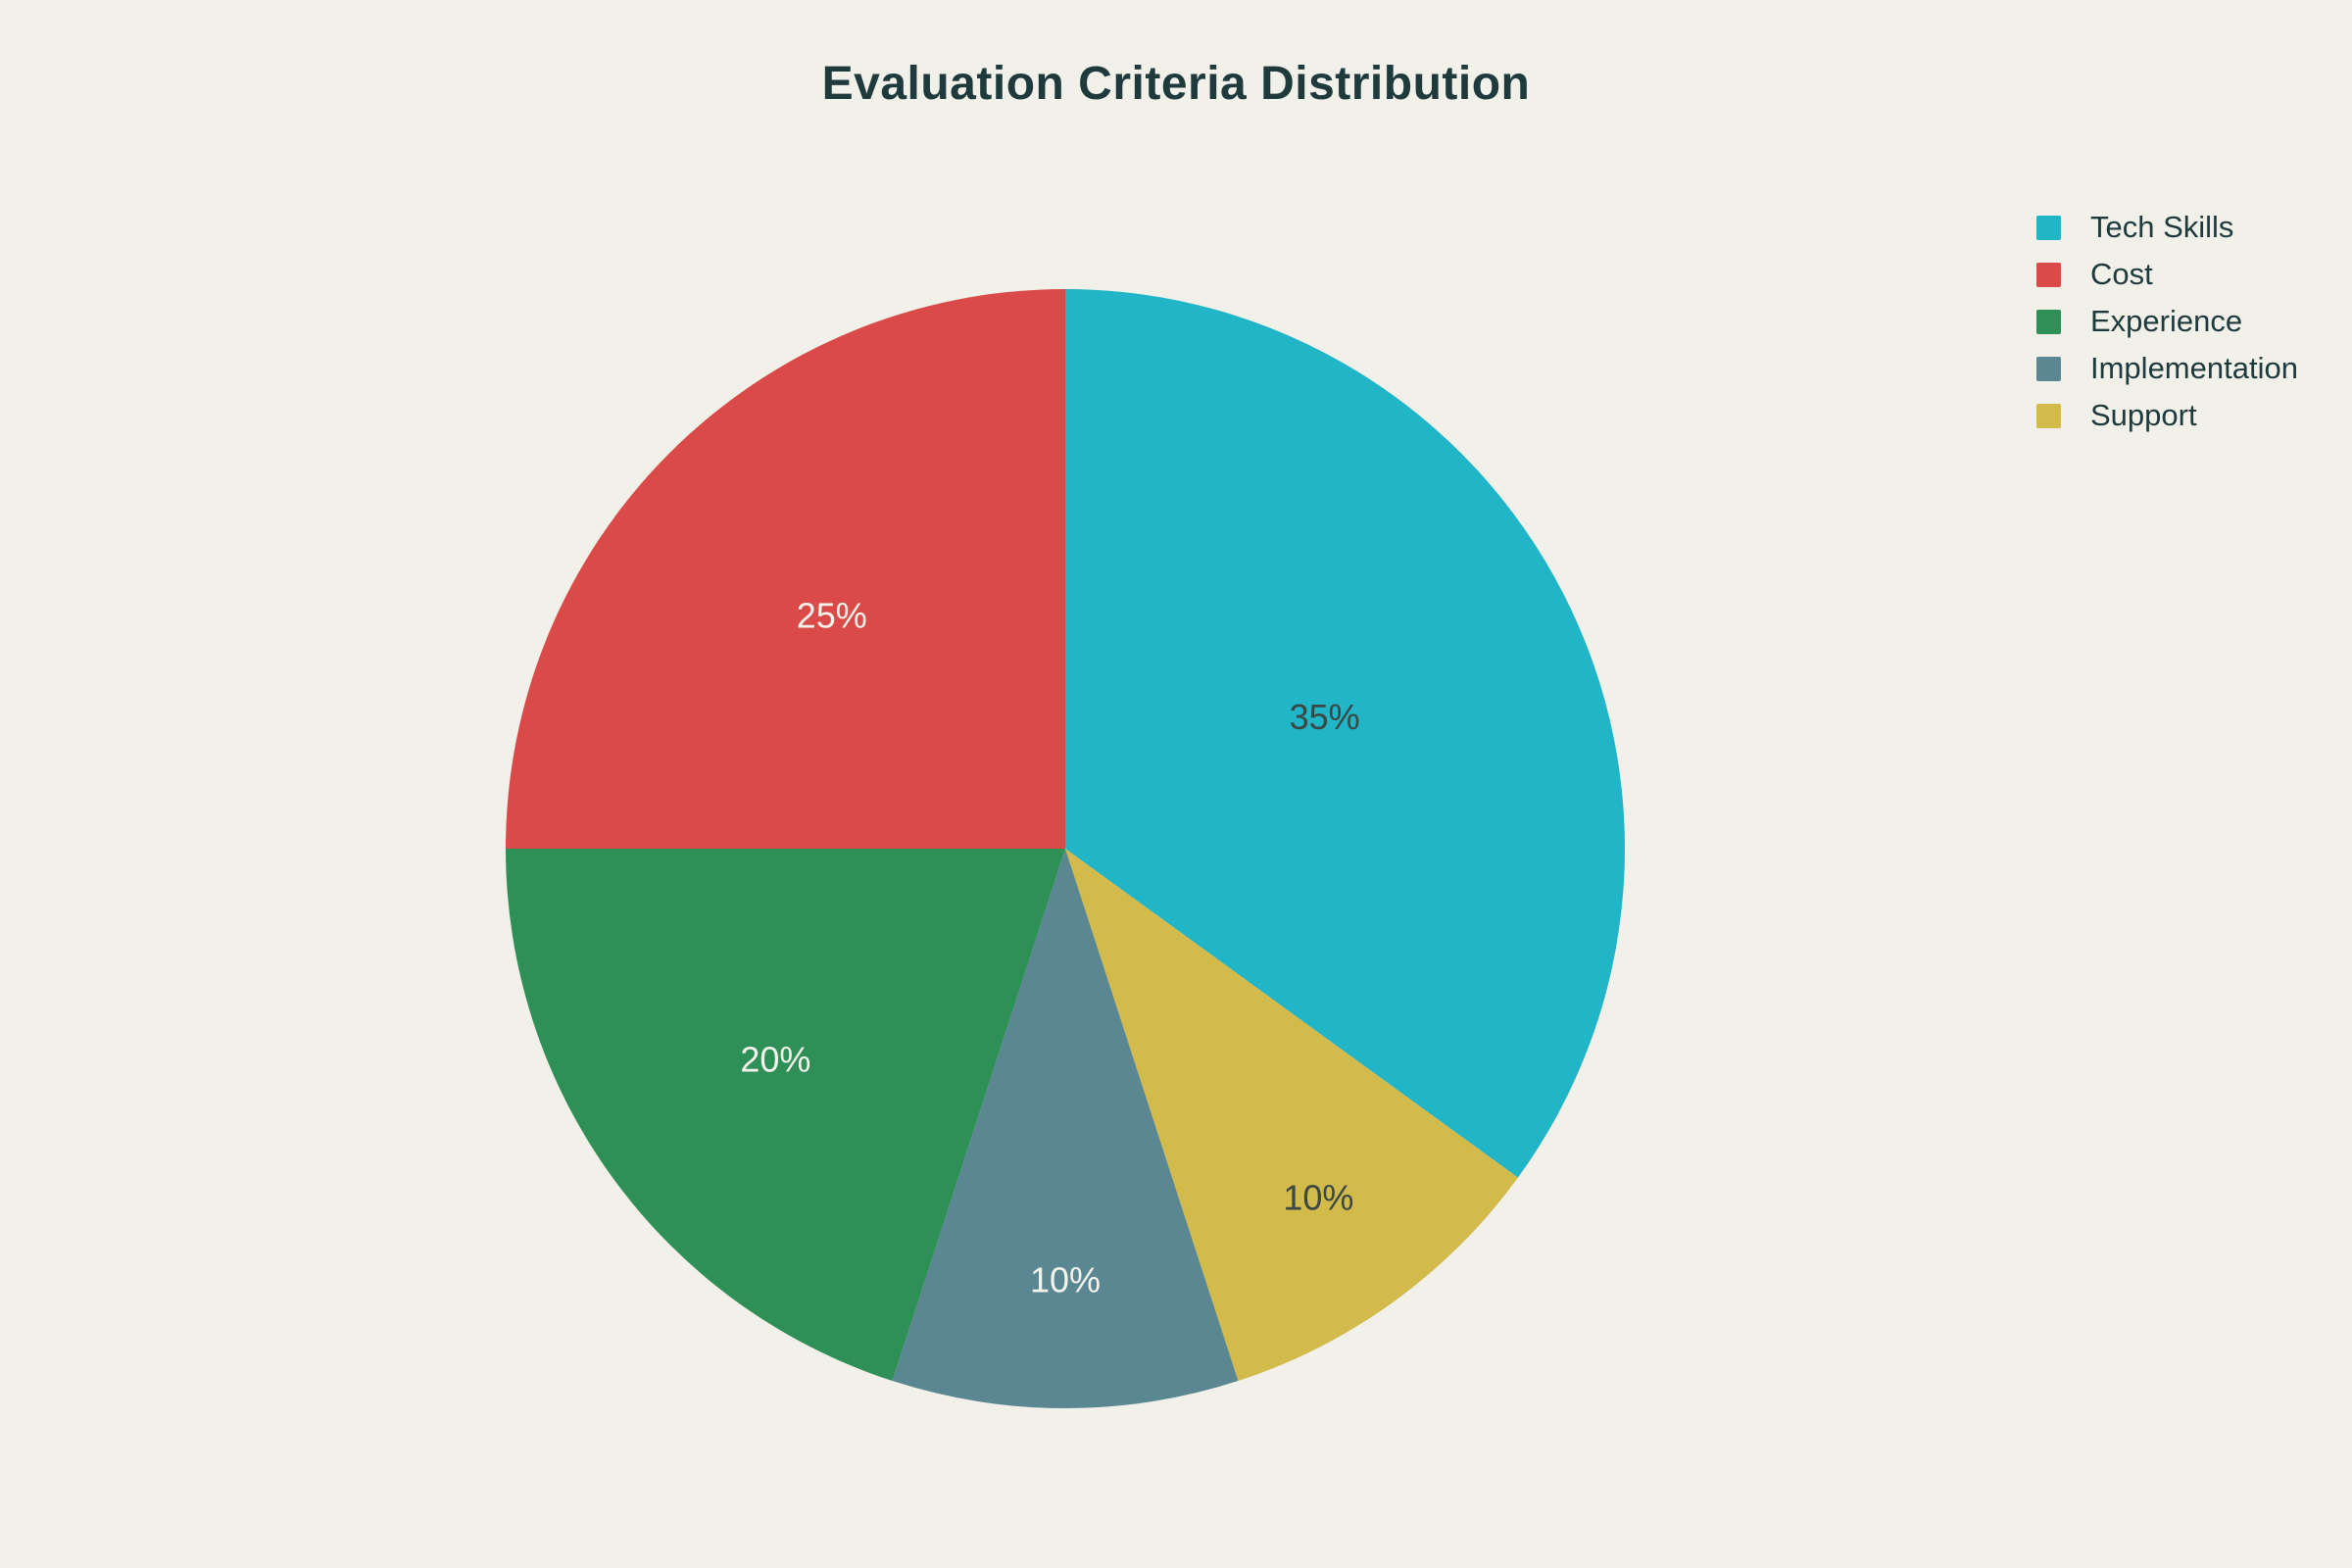 This screenshot has height=1568, width=2352. What do you see at coordinates (2048, 227) in the screenshot?
I see `legend-marker-tech-skills` at bounding box center [2048, 227].